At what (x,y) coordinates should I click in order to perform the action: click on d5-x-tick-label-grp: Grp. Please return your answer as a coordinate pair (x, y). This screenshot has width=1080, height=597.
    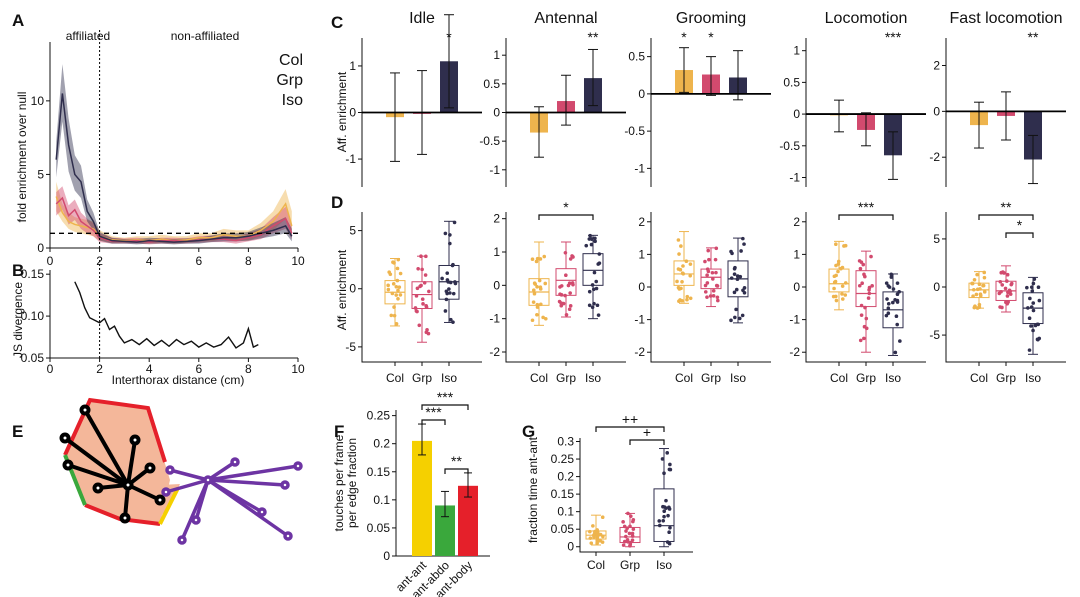
    Looking at the image, I should click on (1006, 378).